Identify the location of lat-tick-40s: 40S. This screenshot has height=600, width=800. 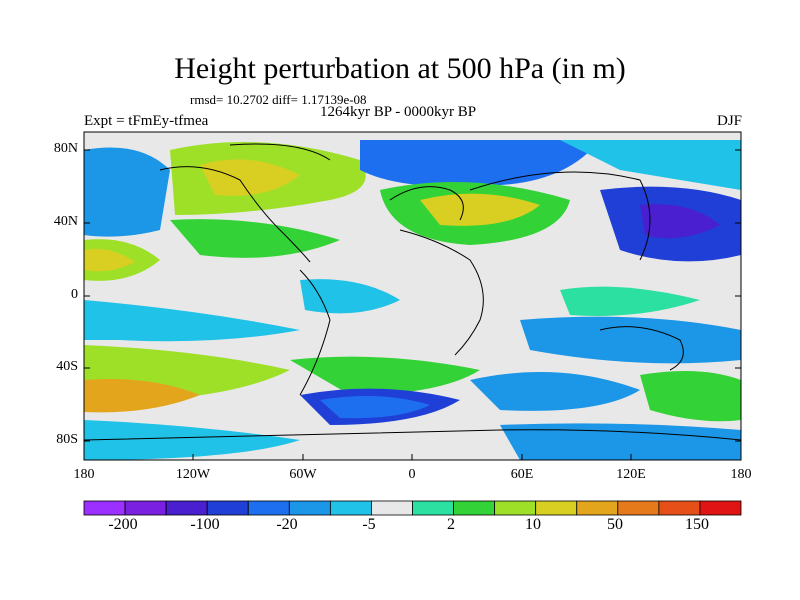
(67, 366).